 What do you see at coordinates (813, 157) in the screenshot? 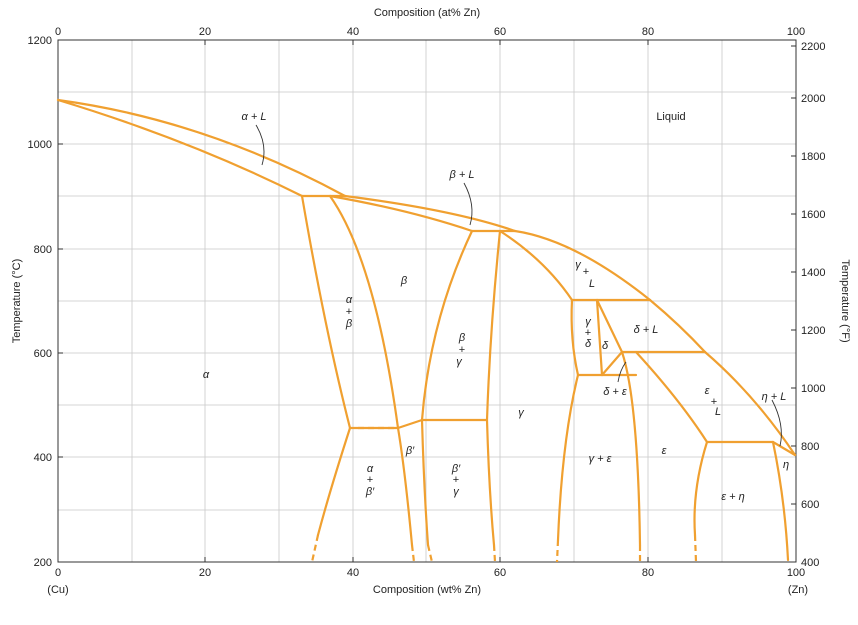
I see `right-tick: 1800` at bounding box center [813, 157].